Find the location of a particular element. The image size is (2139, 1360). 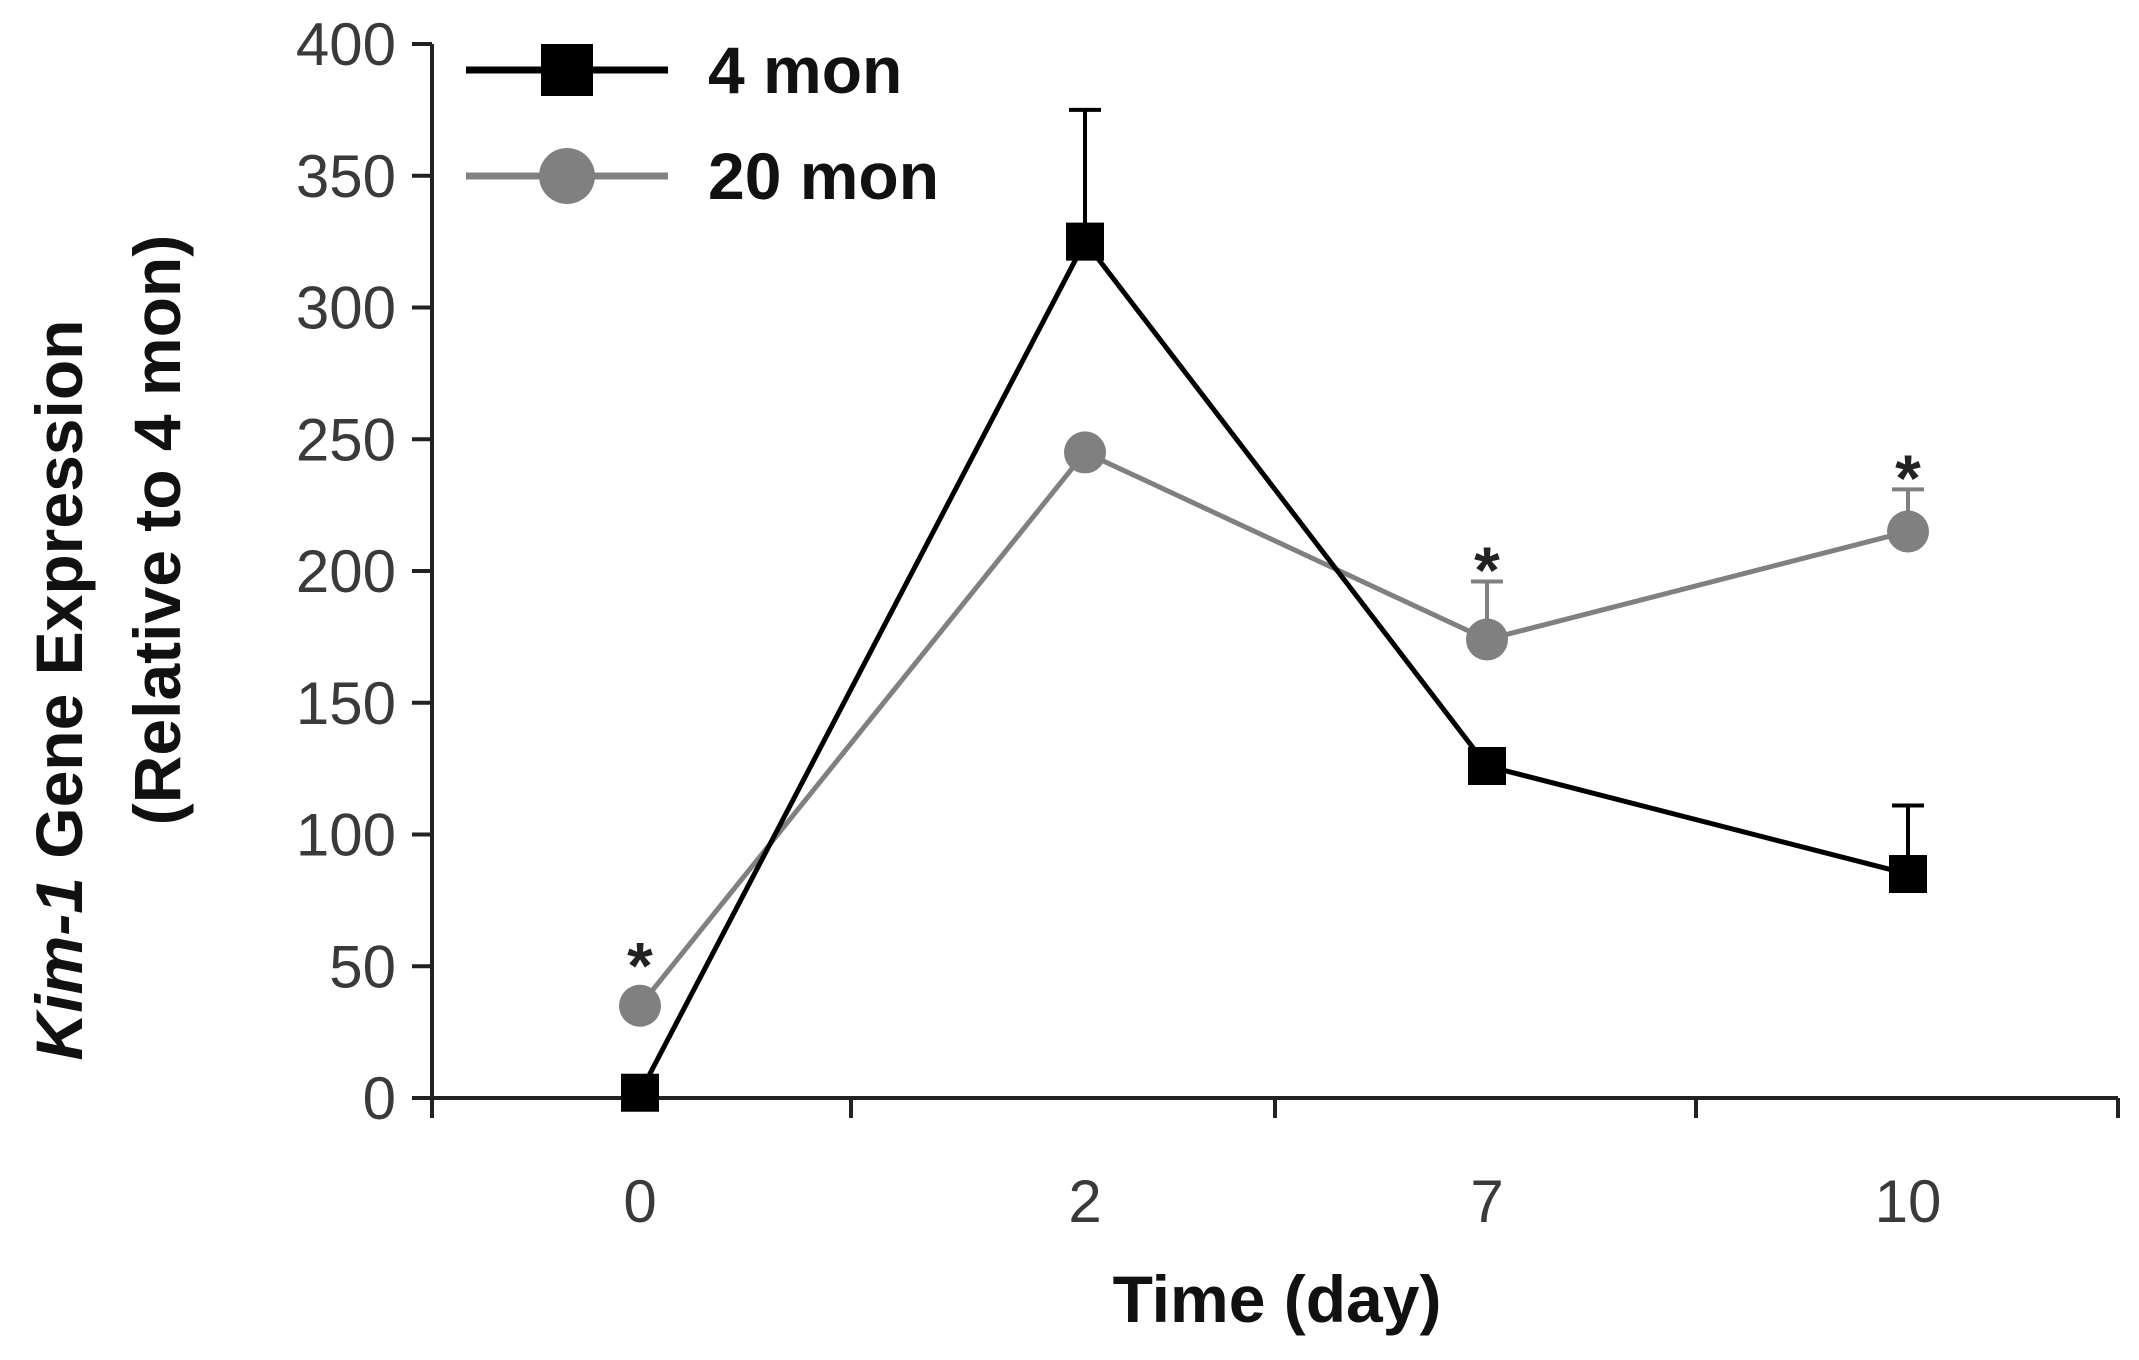

x-tick-label: 0 is located at coordinates (639, 1201).